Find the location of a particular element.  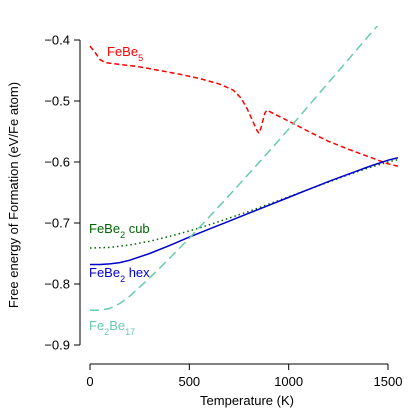

series-label-febe2-cub: FeBe2 cub is located at coordinates (119, 230).